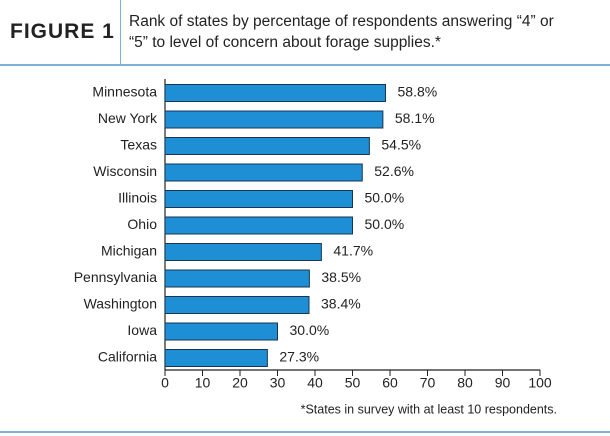 This screenshot has width=610, height=436. What do you see at coordinates (138, 145) in the screenshot?
I see `y-tick-label: Texas` at bounding box center [138, 145].